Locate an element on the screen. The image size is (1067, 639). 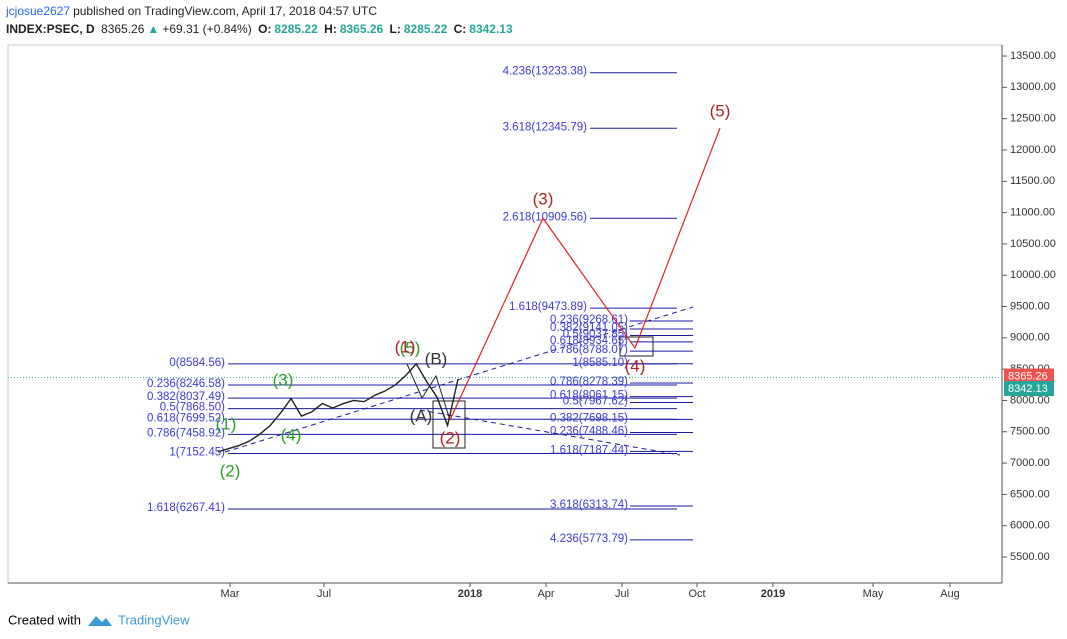
y-tick-label: 9500.00 is located at coordinates (1030, 306).